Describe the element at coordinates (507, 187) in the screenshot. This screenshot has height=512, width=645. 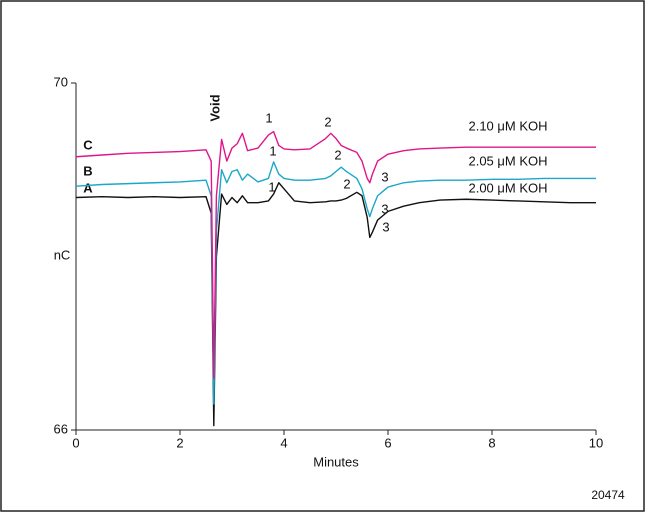
I see `trace-name: 2.00 μM KOH` at that location.